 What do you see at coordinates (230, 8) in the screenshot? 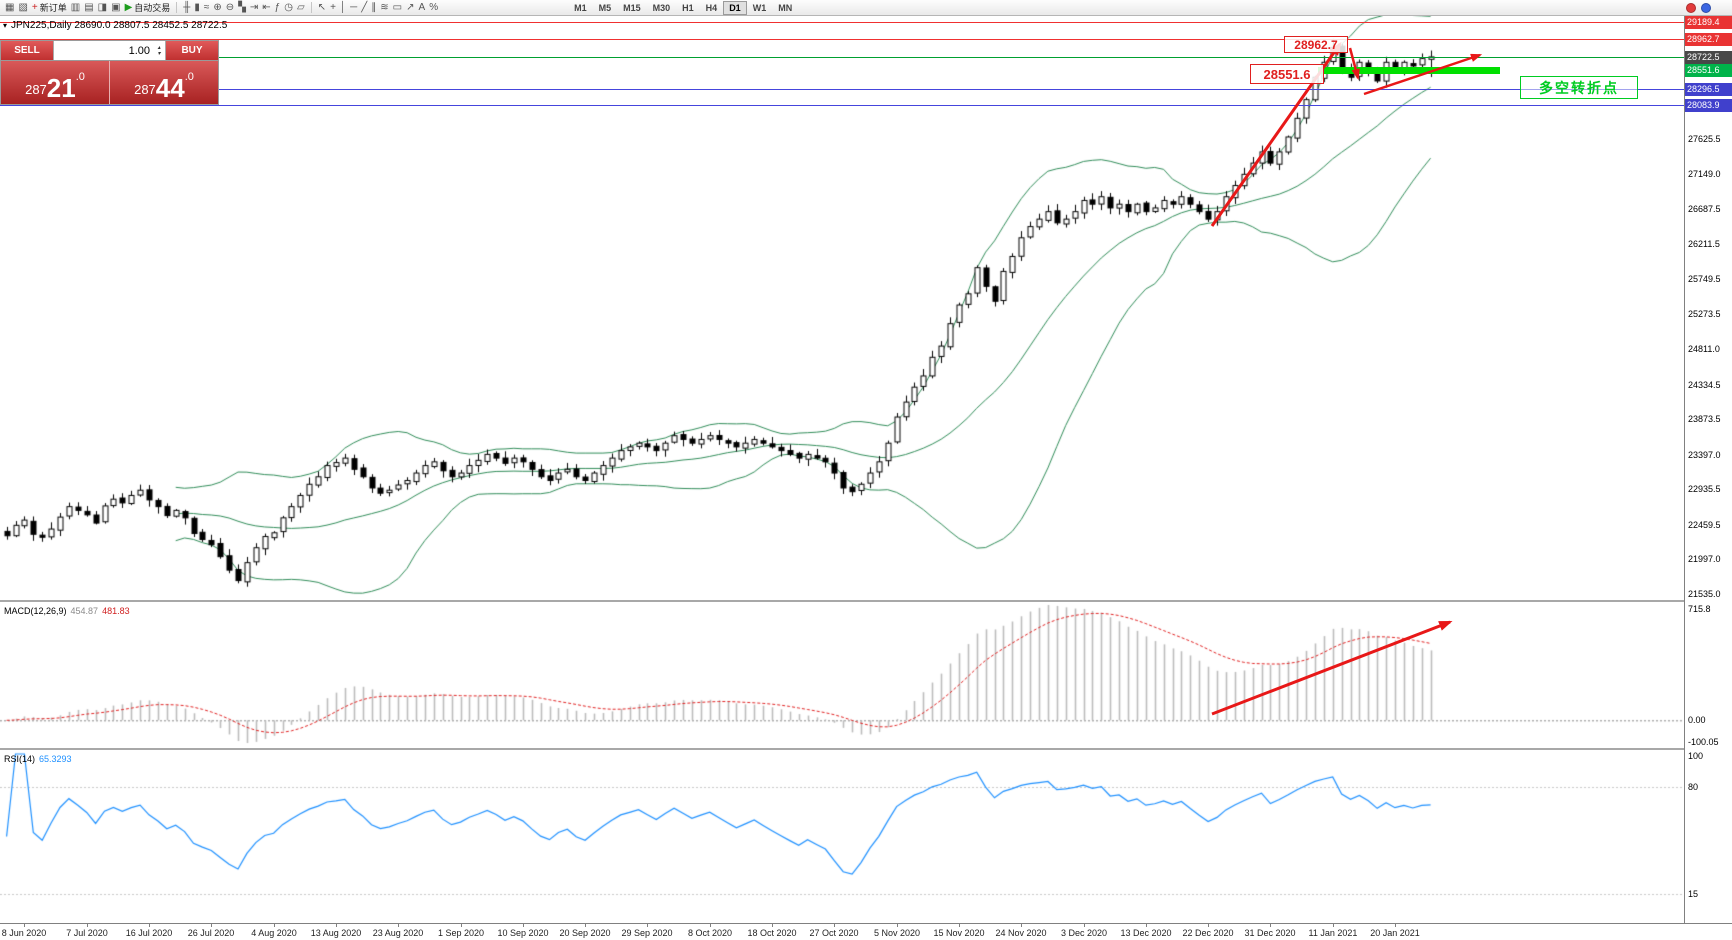
I see `zoom-out-icon: ⊖` at bounding box center [230, 8].